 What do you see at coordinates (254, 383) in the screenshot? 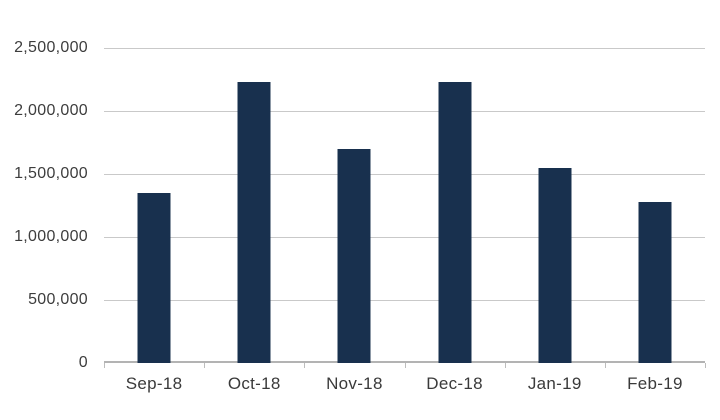
I see `x-tick-label: Oct-18` at bounding box center [254, 383].